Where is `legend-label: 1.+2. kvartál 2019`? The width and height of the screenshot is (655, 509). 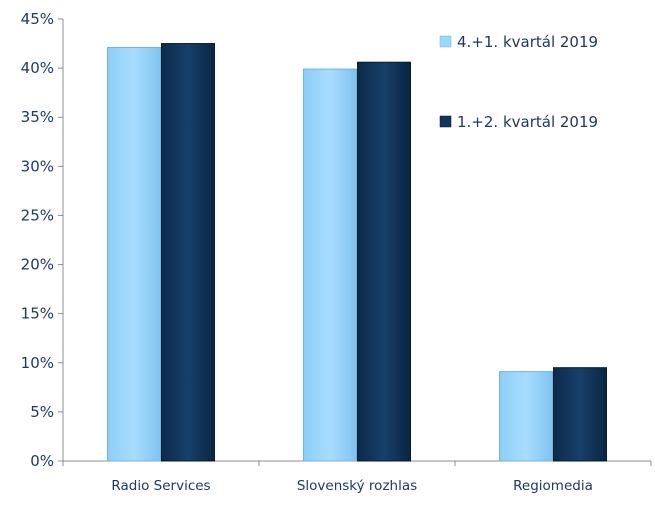
legend-label: 1.+2. kvartál 2019 is located at coordinates (527, 122).